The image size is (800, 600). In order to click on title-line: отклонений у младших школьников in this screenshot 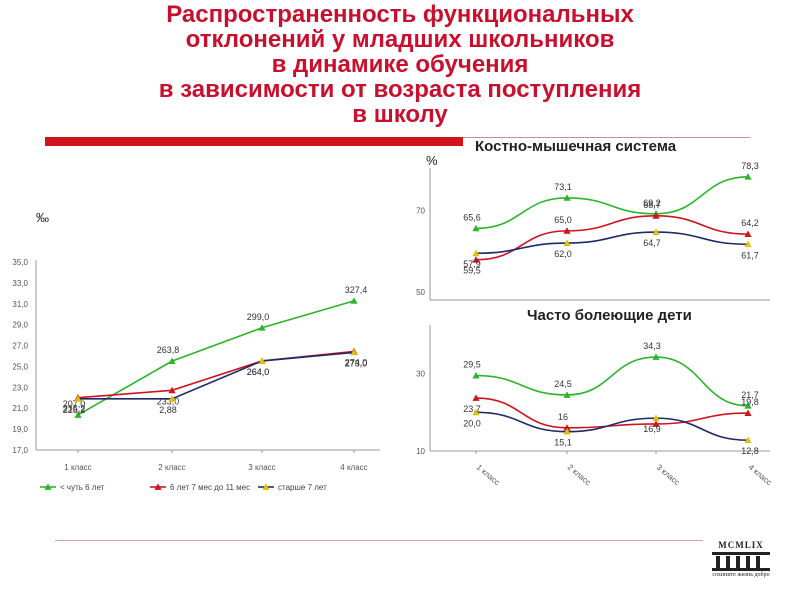, I will do `click(400, 39)`.